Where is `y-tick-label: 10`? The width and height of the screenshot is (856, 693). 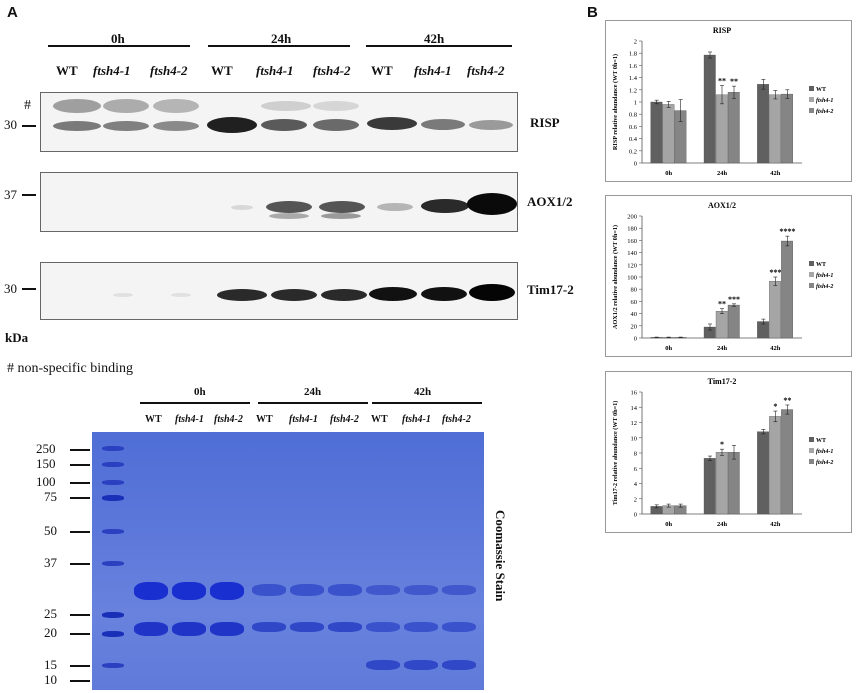 y-tick-label: 10 is located at coordinates (634, 438).